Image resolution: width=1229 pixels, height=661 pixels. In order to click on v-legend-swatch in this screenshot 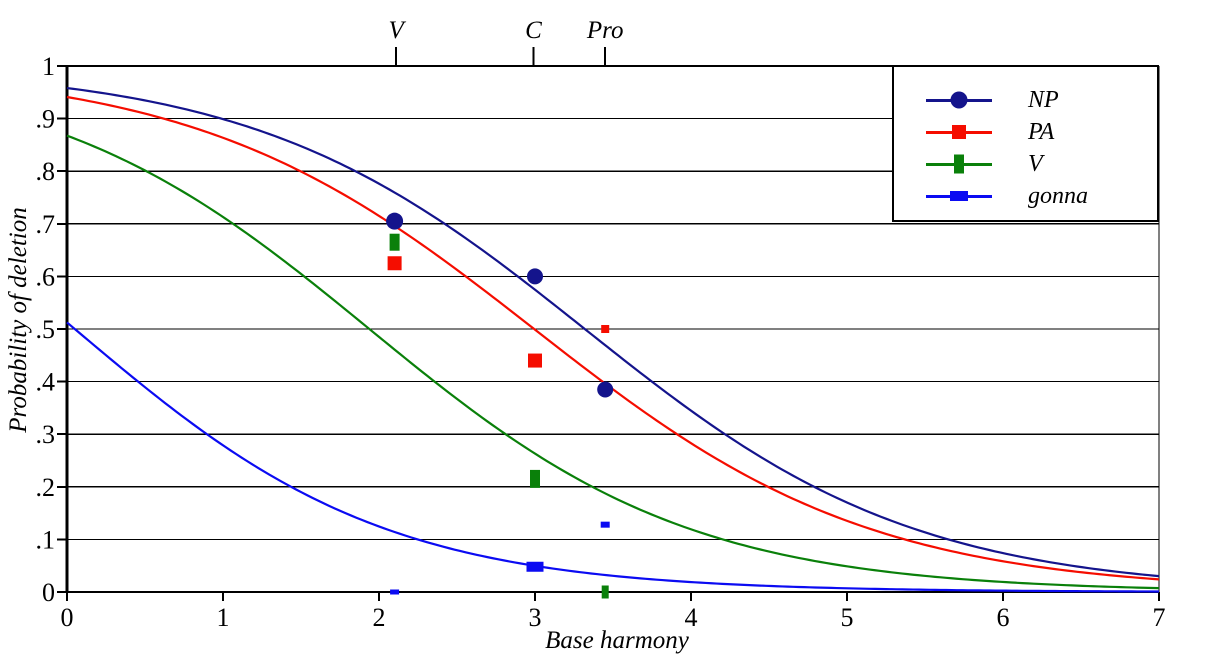, I will do `click(959, 164)`.